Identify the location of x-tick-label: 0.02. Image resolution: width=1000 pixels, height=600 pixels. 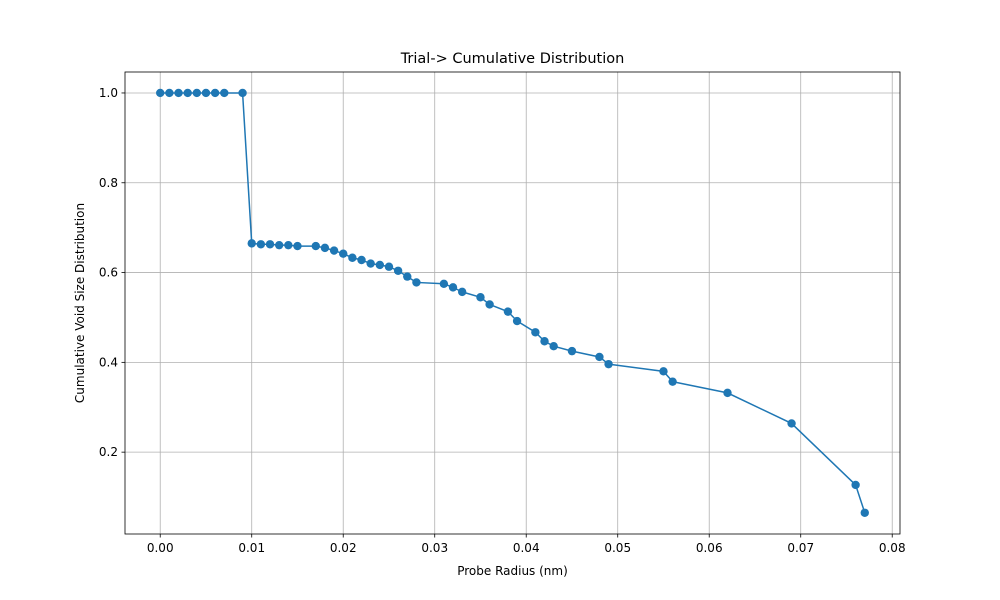
(343, 548).